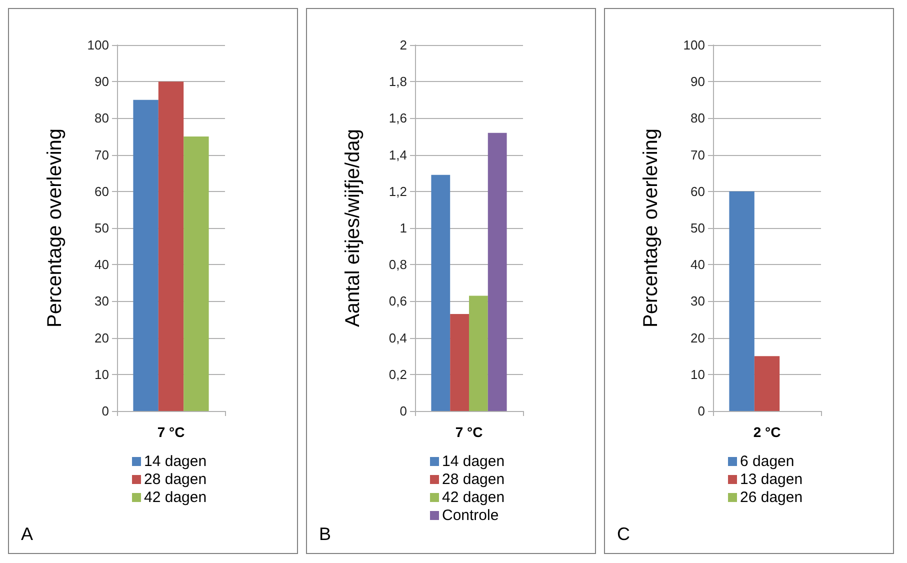 The height and width of the screenshot is (563, 907). Describe the element at coordinates (397, 374) in the screenshot. I see `y-tick-label: 0,2` at that location.